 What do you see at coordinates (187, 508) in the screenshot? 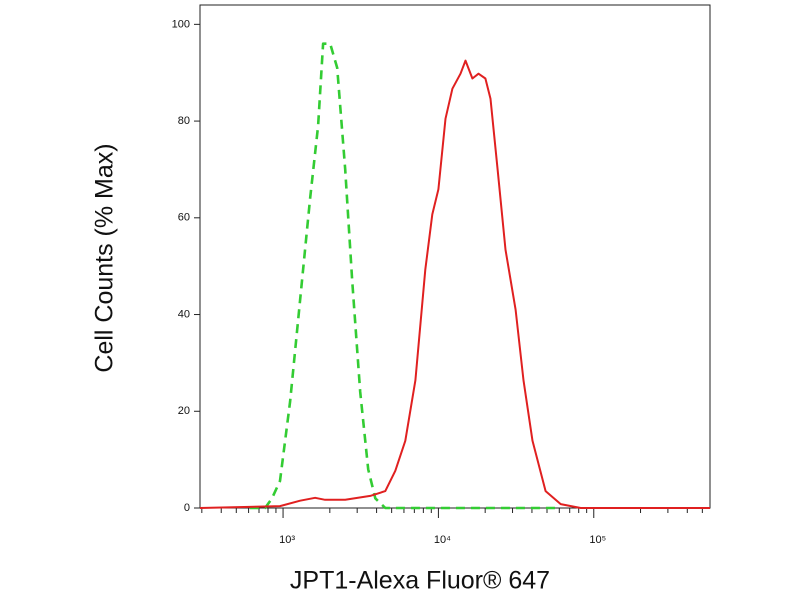
I see `y-tick-label: 0` at bounding box center [187, 508].